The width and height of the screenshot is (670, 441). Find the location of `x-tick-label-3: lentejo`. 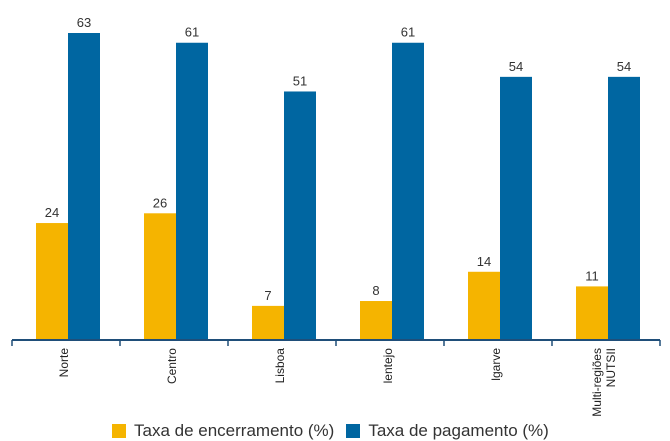

x-tick-label-3: lentejo is located at coordinates (388, 366).